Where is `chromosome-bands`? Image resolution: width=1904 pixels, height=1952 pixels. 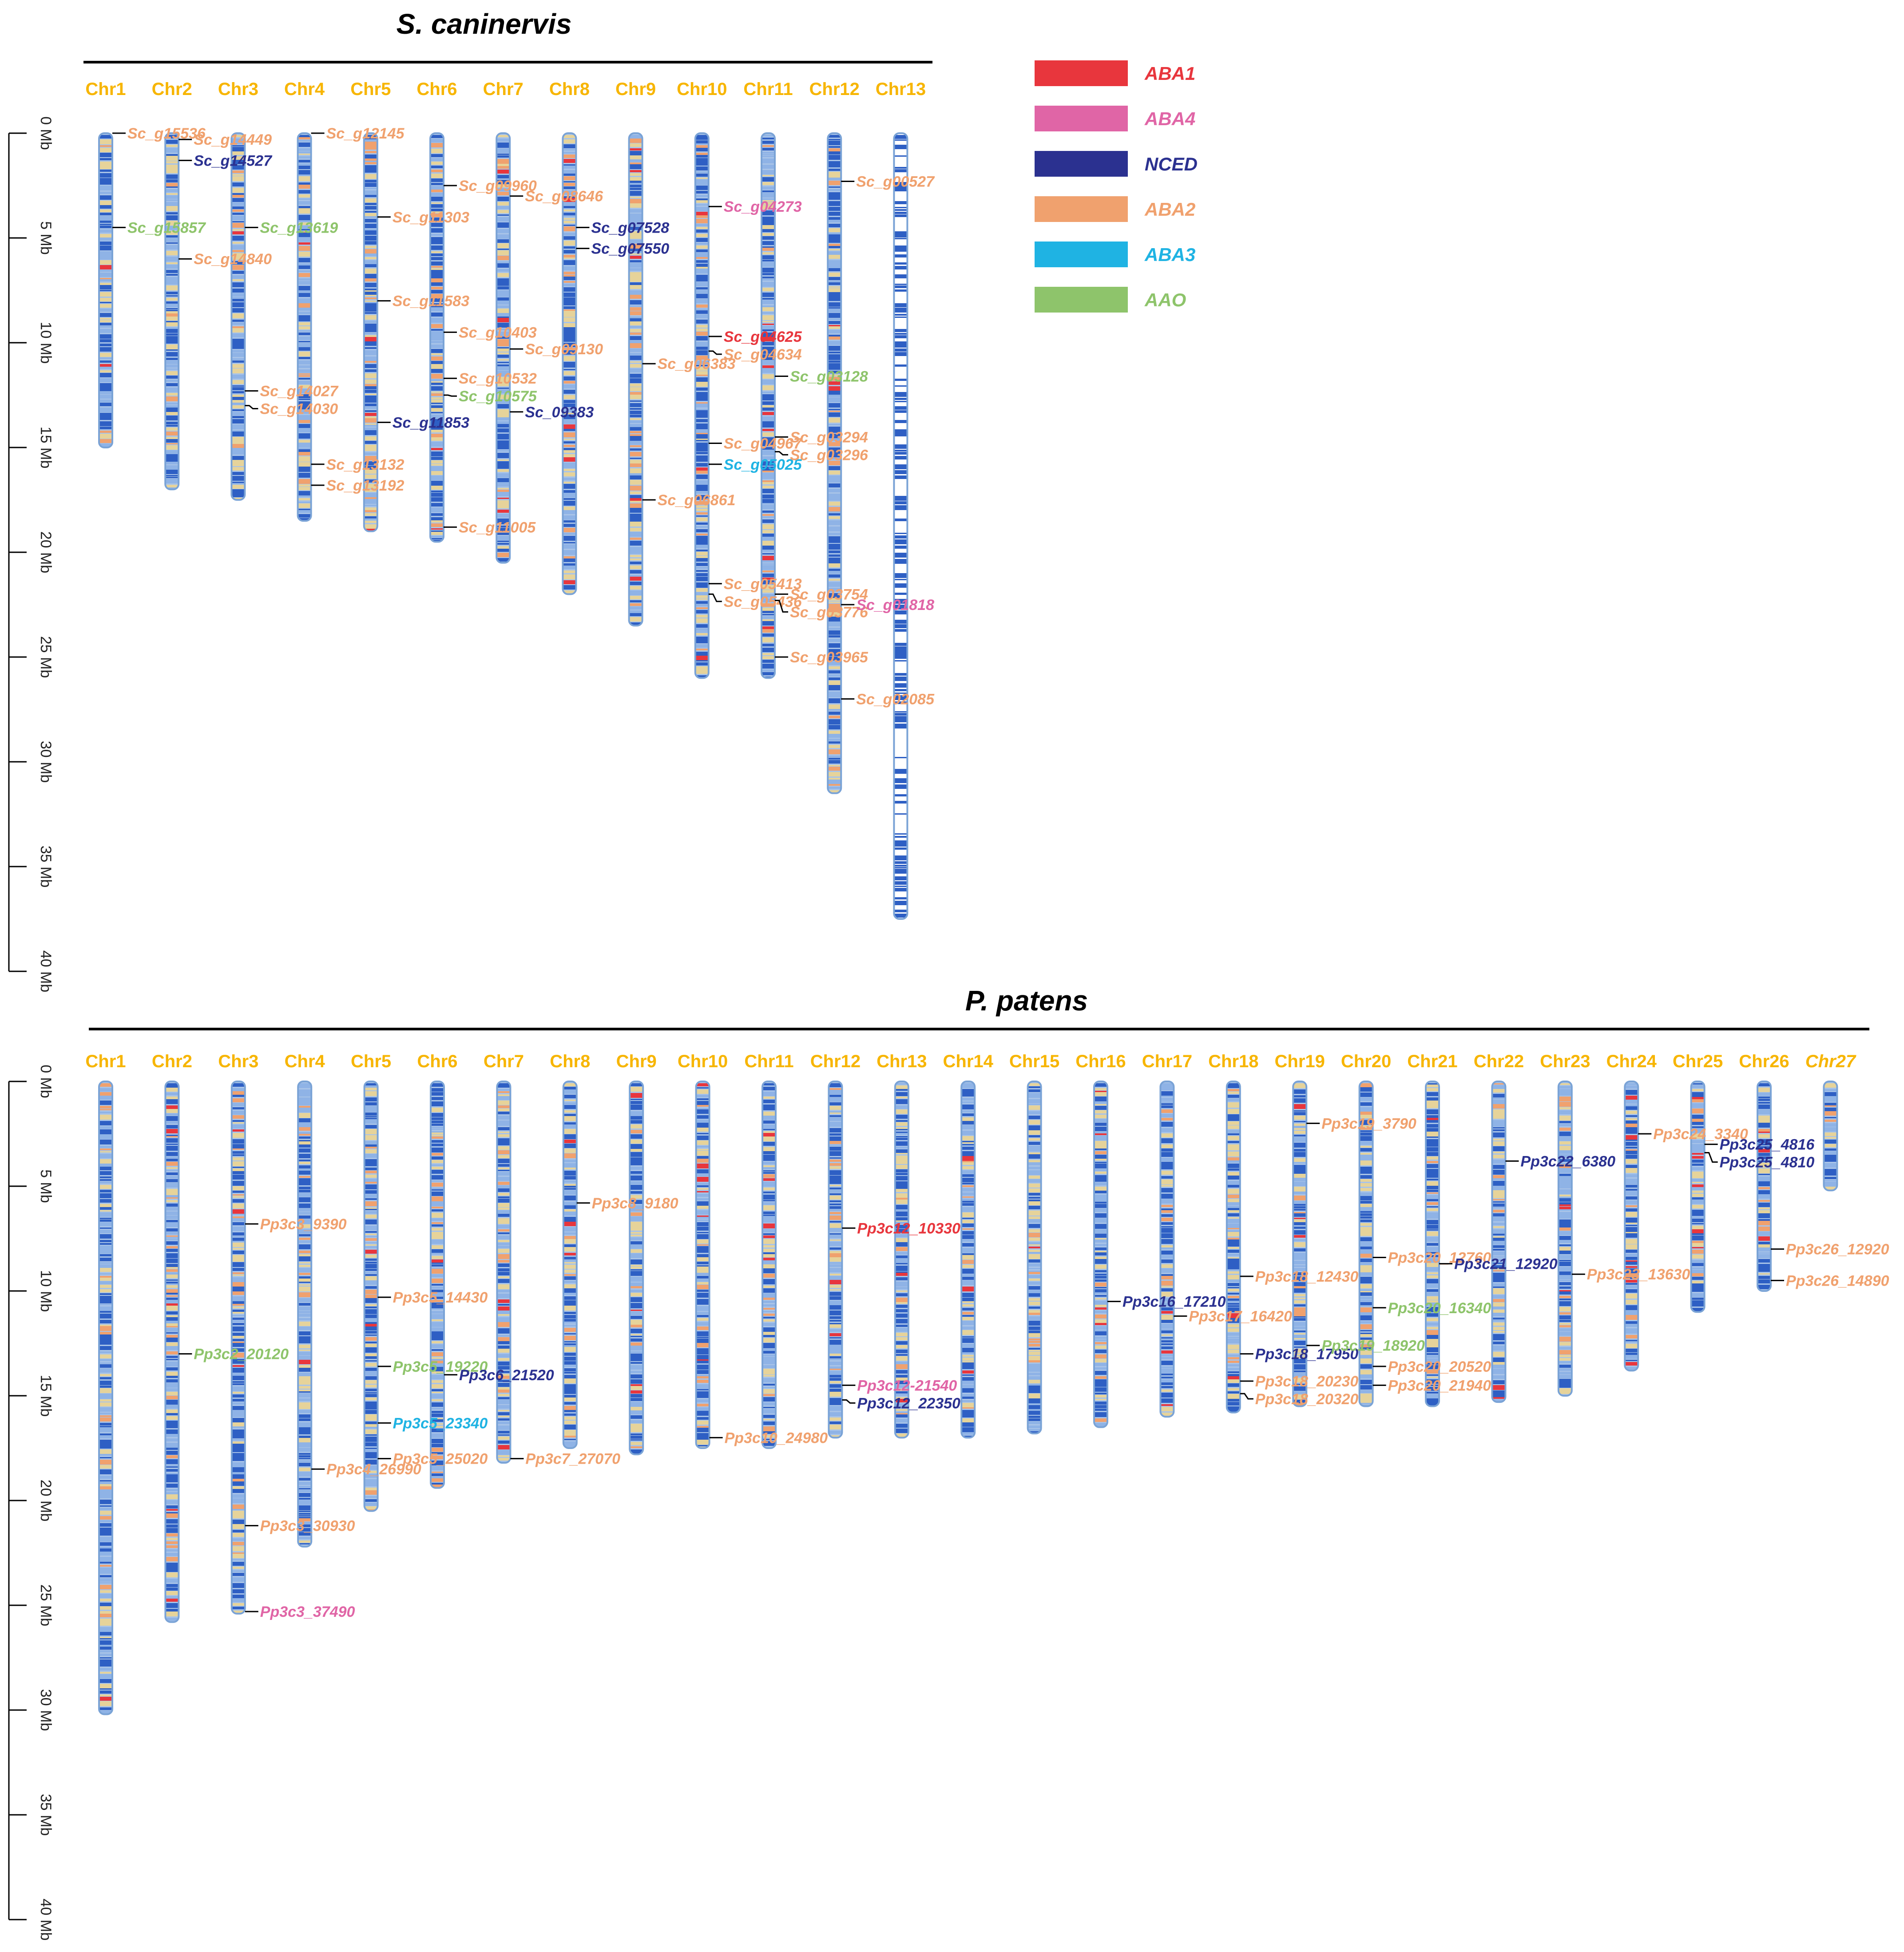 chromosome-bands is located at coordinates (968, 1260).